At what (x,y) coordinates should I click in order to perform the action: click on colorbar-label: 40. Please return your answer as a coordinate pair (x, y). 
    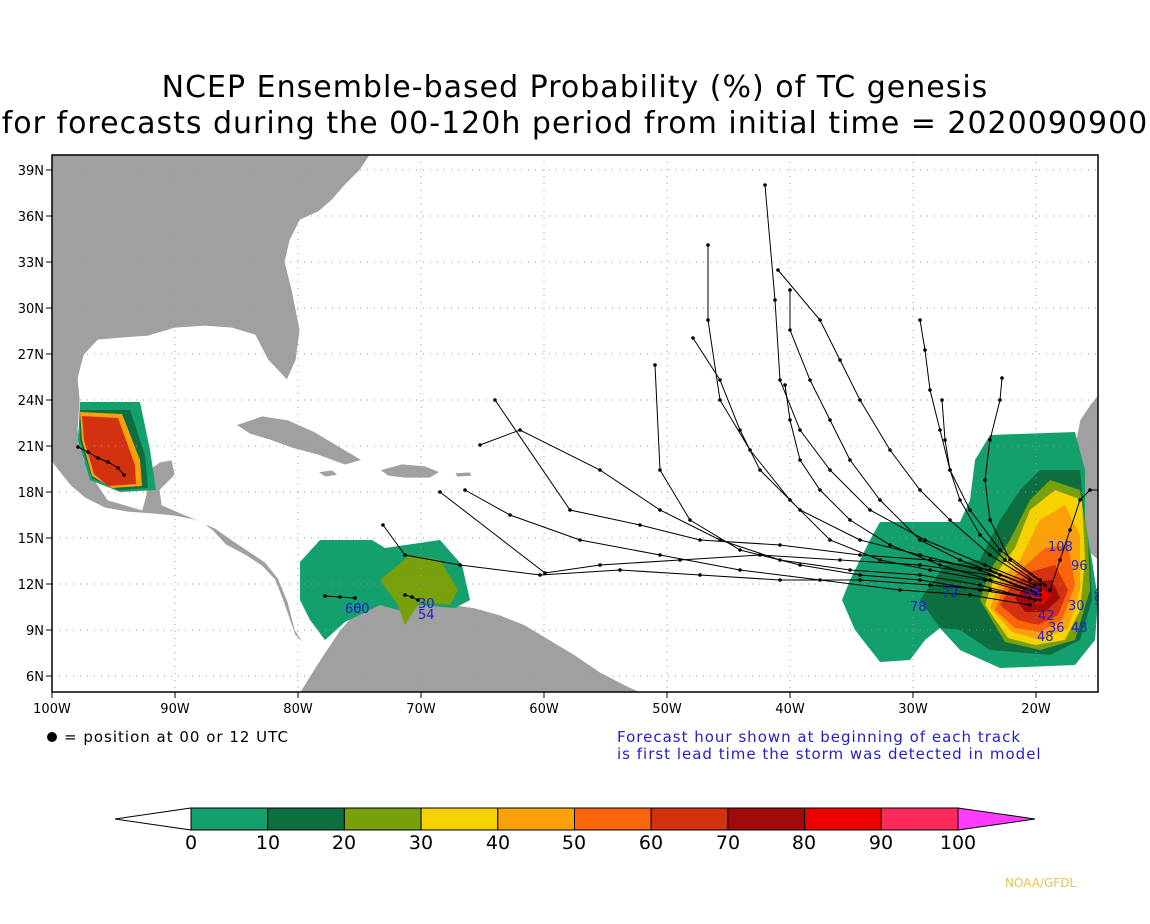
    Looking at the image, I should click on (498, 843).